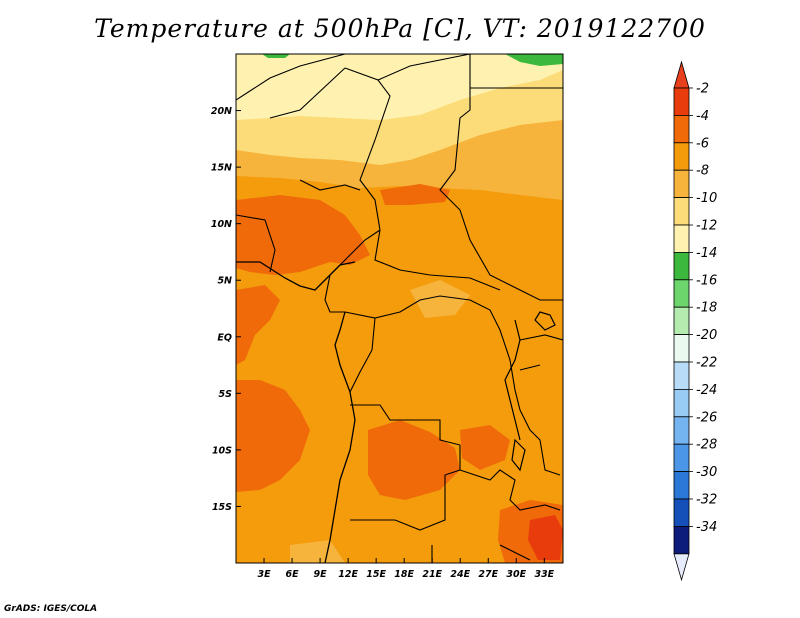 The width and height of the screenshot is (800, 618). I want to click on longitude-axis: 3E 6E 9E 12E 15E 18E 21E 24E 27E 30E 33E, so click(406, 569).